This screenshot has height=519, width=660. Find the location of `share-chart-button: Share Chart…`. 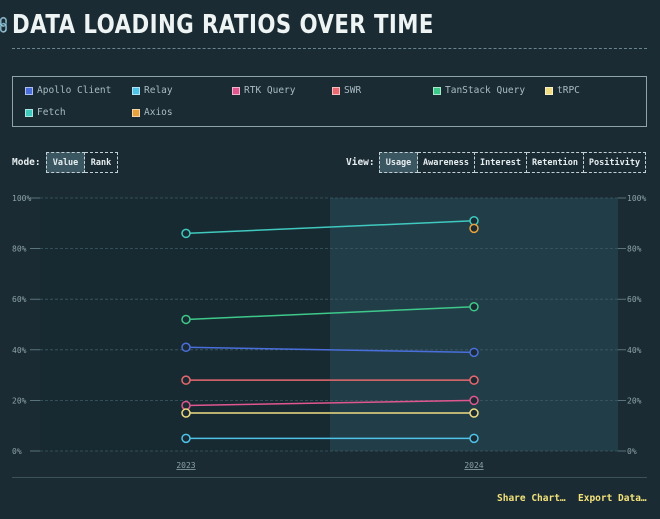

share-chart-button: Share Chart… is located at coordinates (531, 498).